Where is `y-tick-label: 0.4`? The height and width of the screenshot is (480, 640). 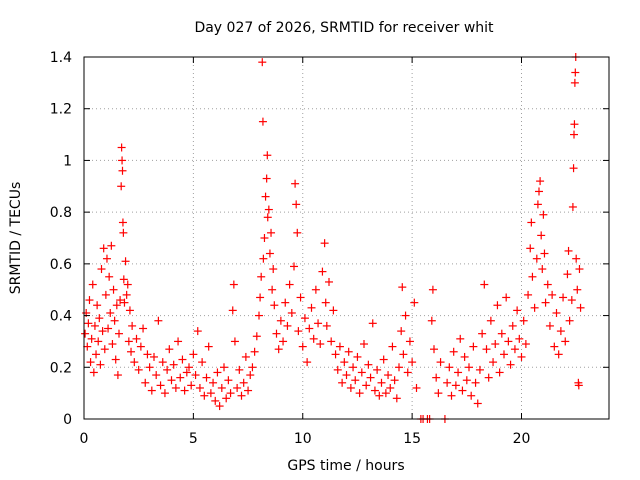 y-tick-label: 0.4 is located at coordinates (61, 317).